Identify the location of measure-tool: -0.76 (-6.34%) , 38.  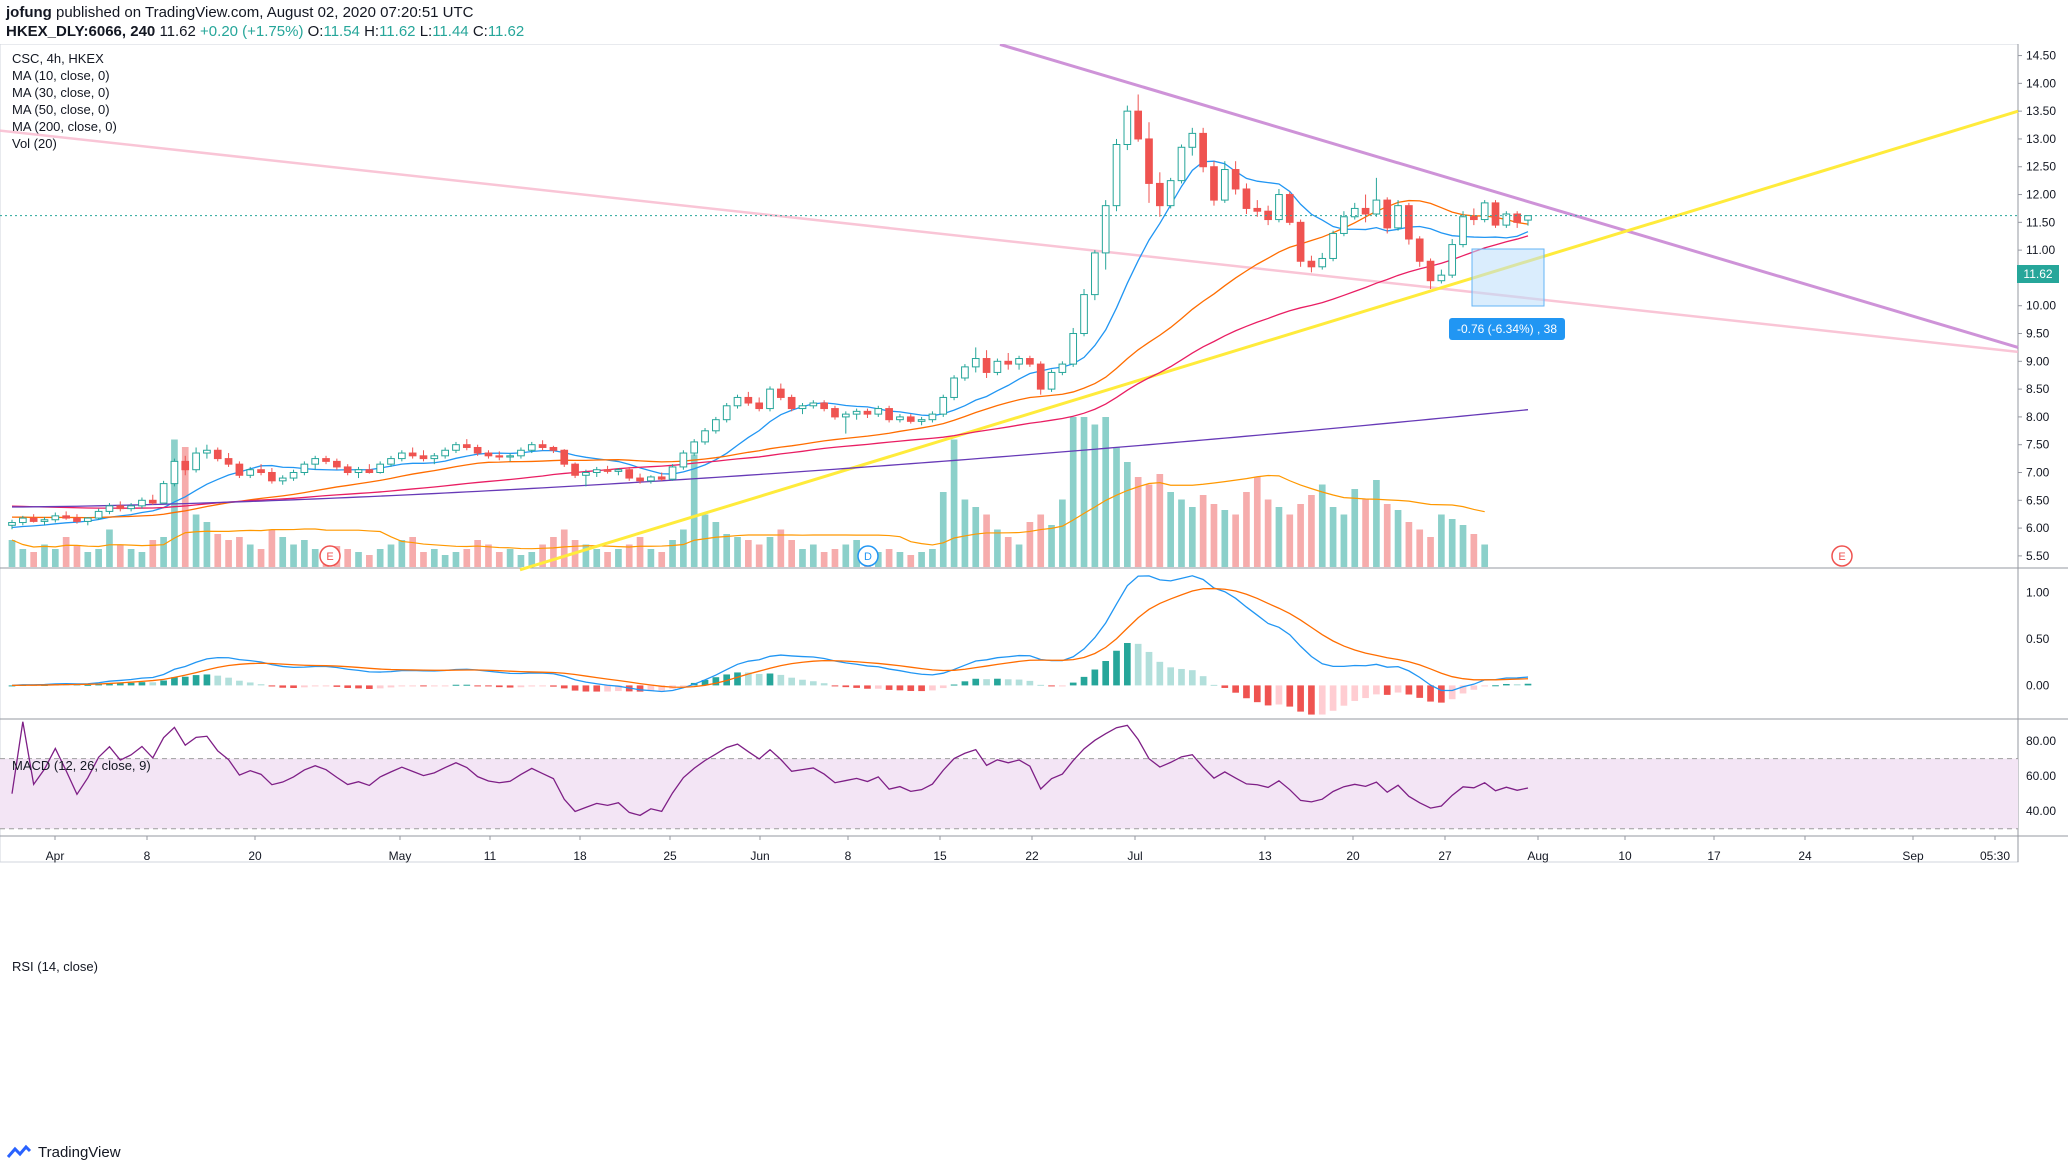
(1507, 294).